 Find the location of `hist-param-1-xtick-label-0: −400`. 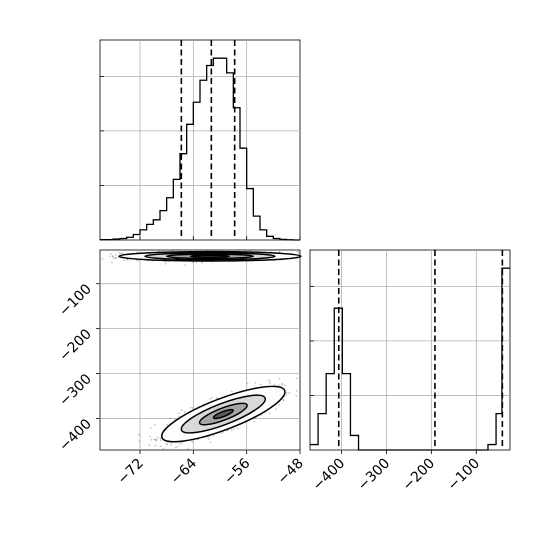

hist-param-1-xtick-label-0: −400 is located at coordinates (329, 475).